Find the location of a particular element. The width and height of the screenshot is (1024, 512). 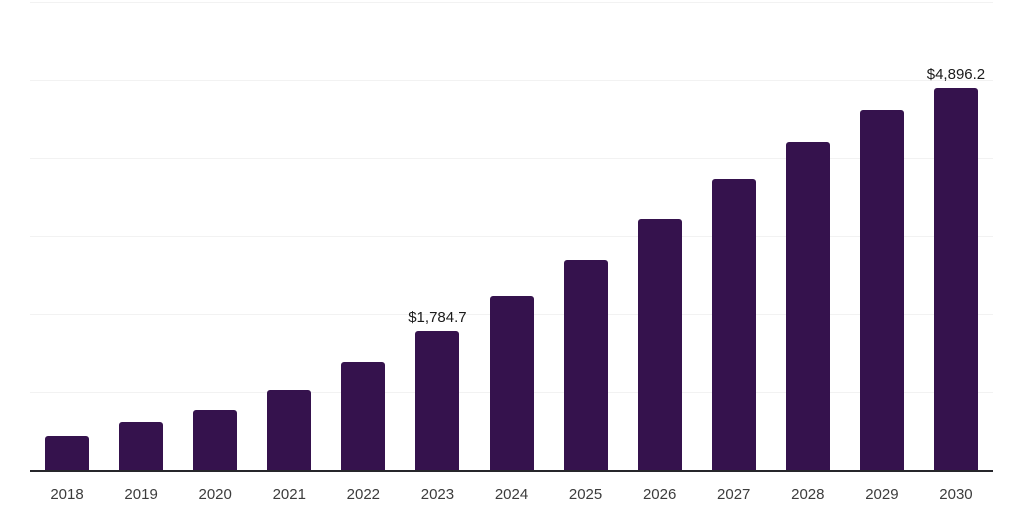

bar-2021 is located at coordinates (289, 429).